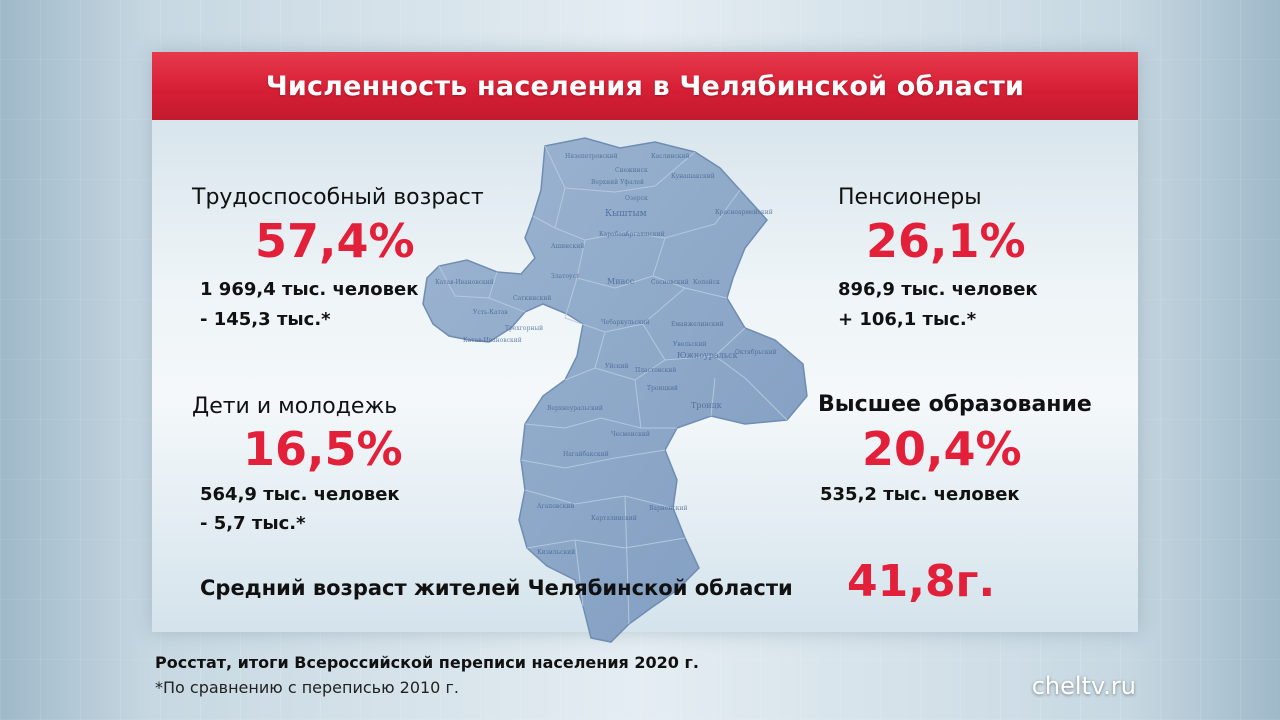 This screenshot has height=720, width=1280. I want to click on working-age-percent: 57,4%, so click(335, 241).